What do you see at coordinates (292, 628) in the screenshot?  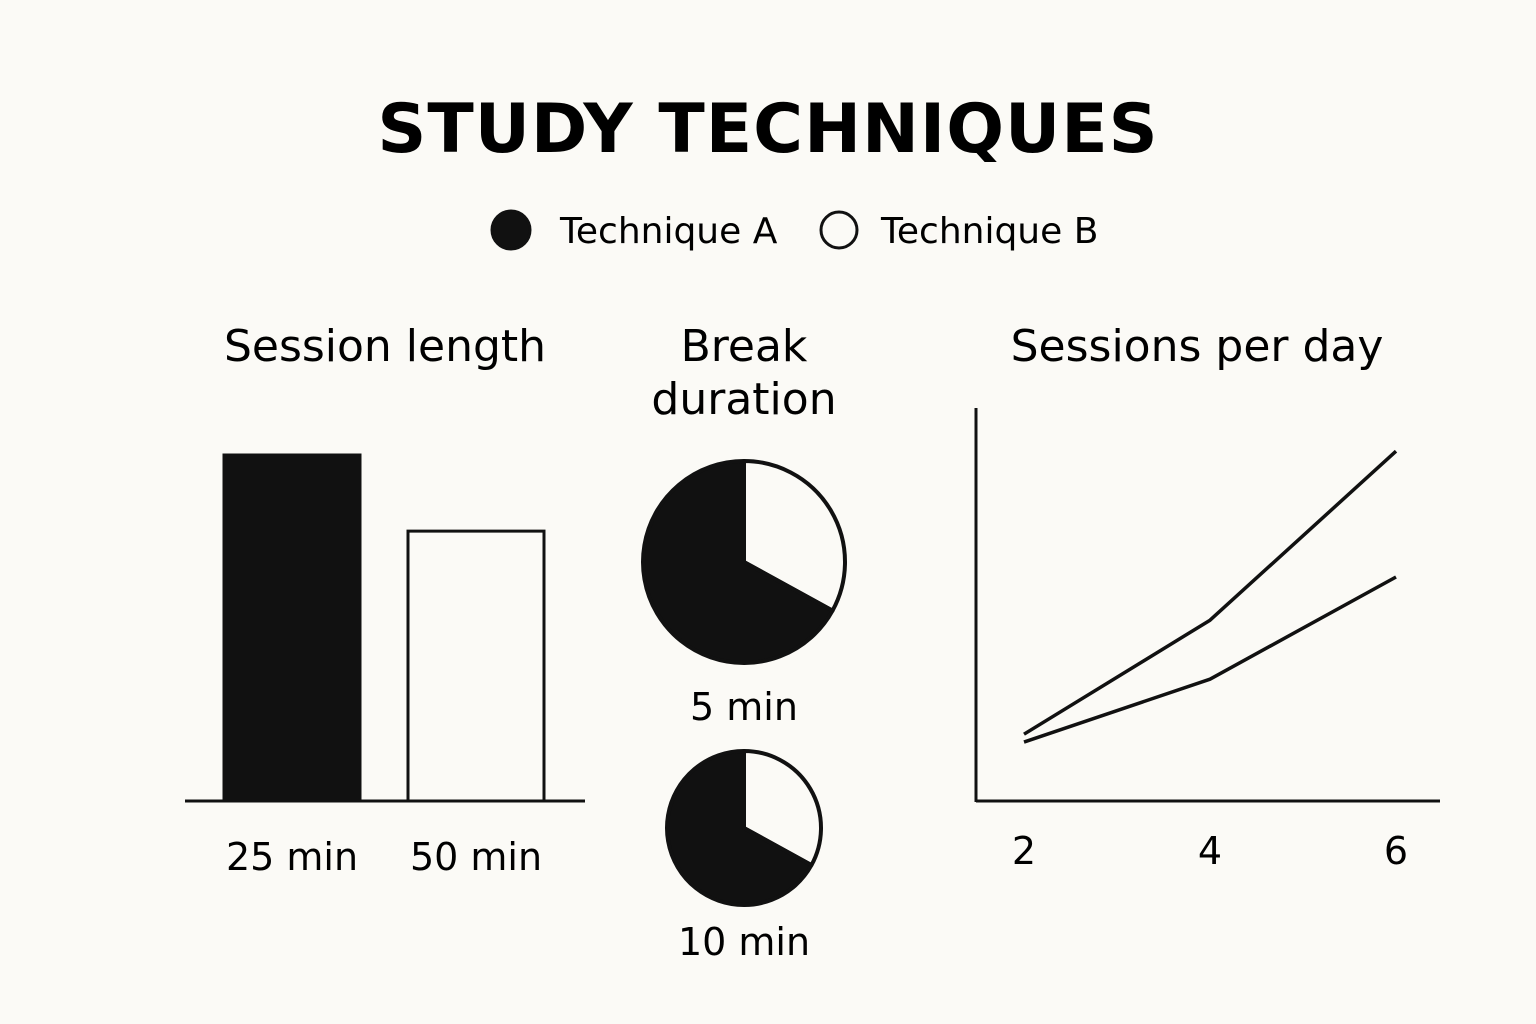 I see `bar-25-min` at bounding box center [292, 628].